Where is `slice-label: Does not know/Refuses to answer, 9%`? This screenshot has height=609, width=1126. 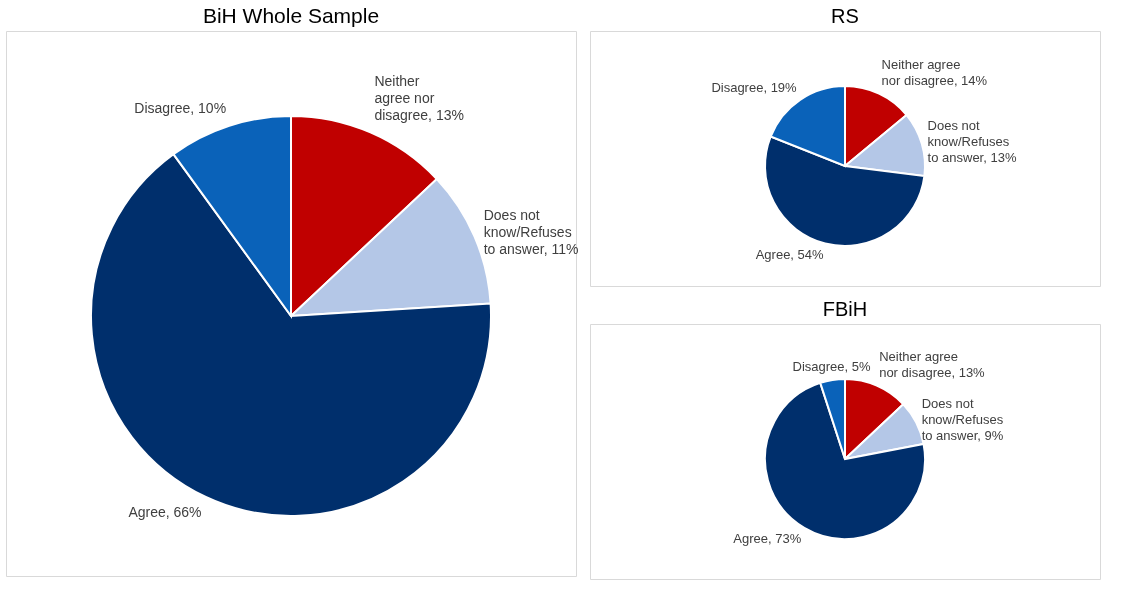 slice-label: Does not know/Refuses to answer, 9% is located at coordinates (962, 419).